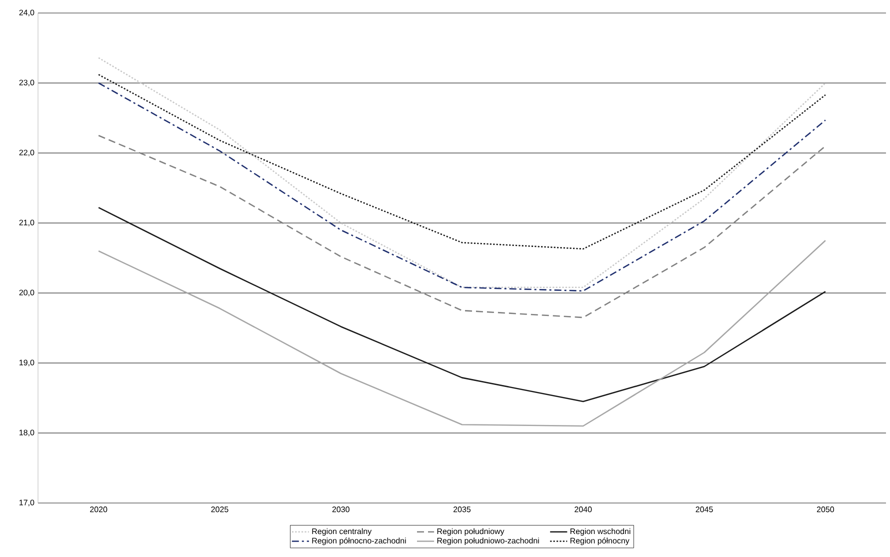 This screenshot has width=890, height=557. I want to click on x-tick-label: 2020, so click(99, 509).